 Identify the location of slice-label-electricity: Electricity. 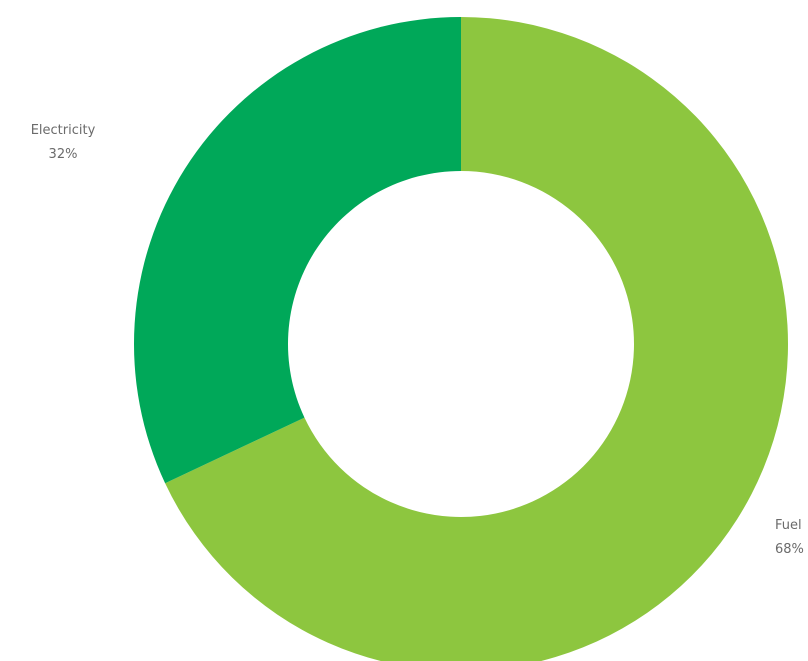
(63, 130).